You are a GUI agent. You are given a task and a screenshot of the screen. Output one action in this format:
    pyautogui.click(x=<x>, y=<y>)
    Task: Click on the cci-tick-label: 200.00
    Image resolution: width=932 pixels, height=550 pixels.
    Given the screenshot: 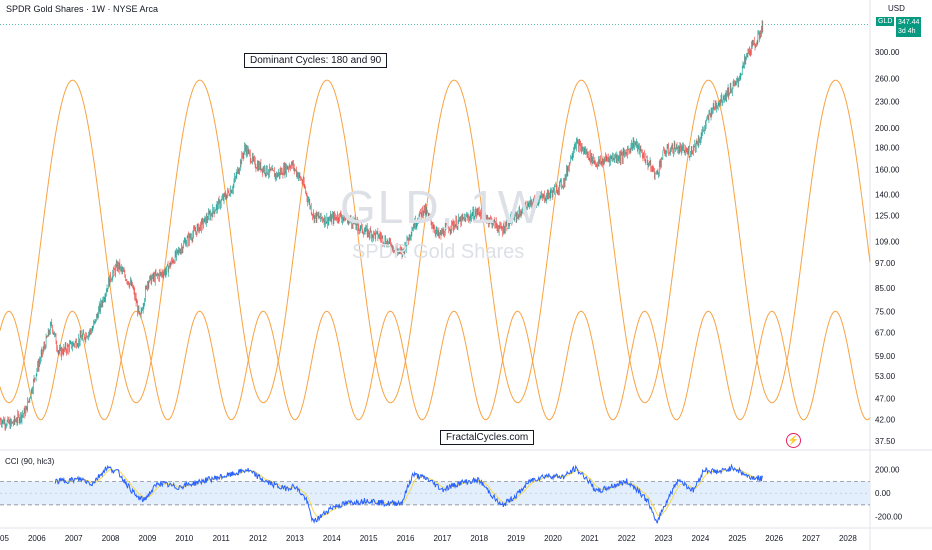 What is the action you would take?
    pyautogui.click(x=887, y=470)
    